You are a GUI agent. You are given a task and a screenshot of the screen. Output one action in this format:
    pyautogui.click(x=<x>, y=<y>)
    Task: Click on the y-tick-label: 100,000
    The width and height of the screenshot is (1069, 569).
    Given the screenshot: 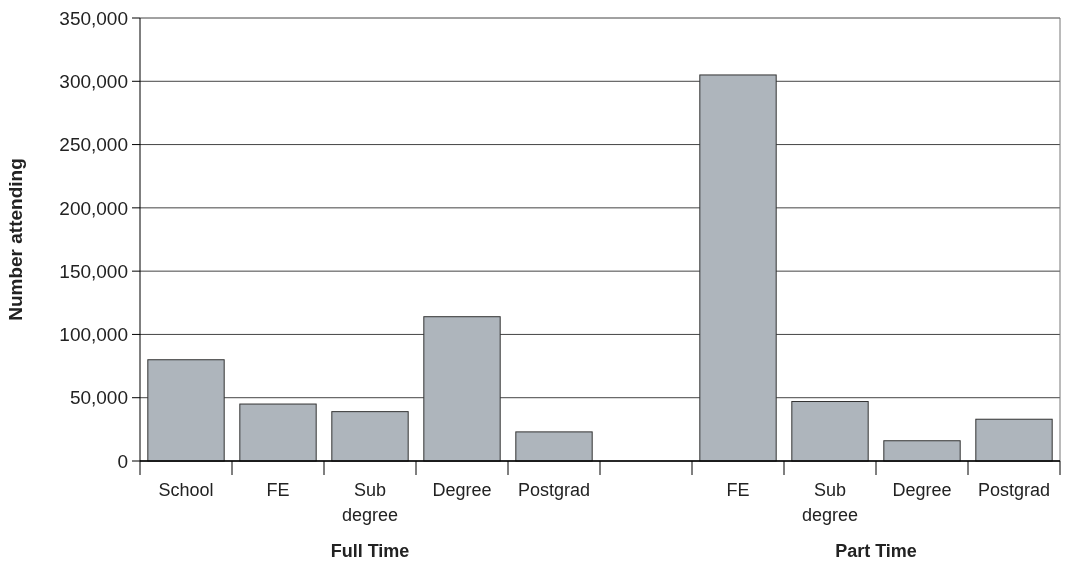 What is the action you would take?
    pyautogui.click(x=93, y=335)
    